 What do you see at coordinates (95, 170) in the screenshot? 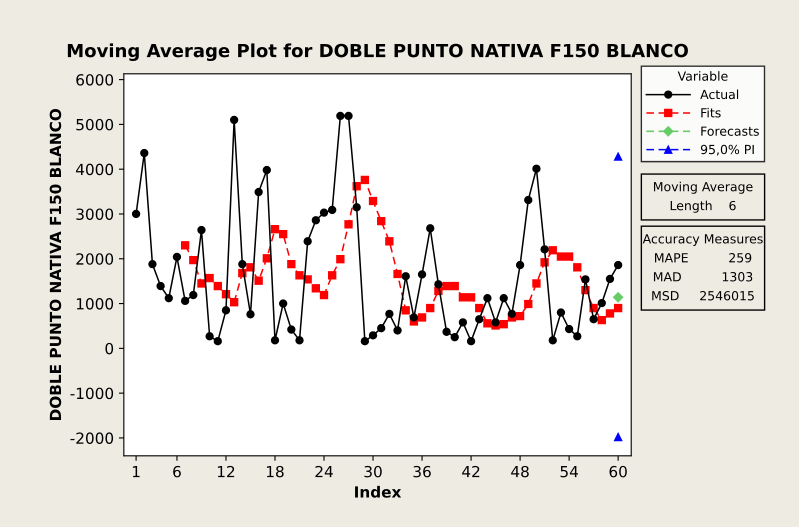
I see `y-tick-label: 4000` at bounding box center [95, 170].